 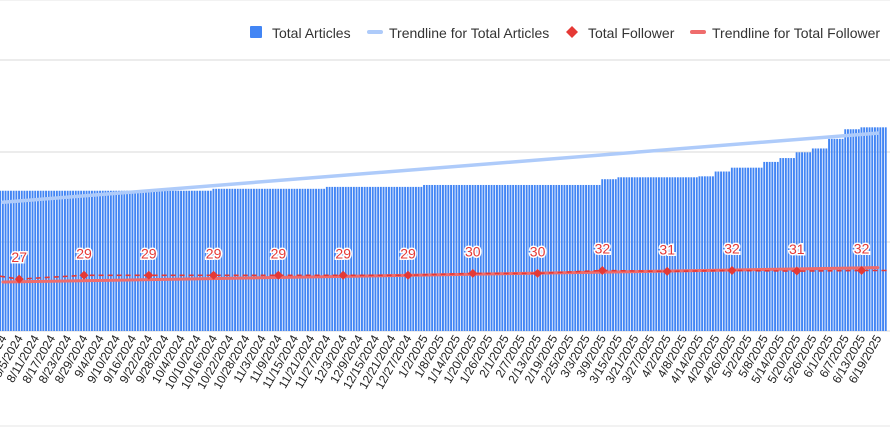 I want to click on legend-label: Total Follower, so click(x=631, y=33).